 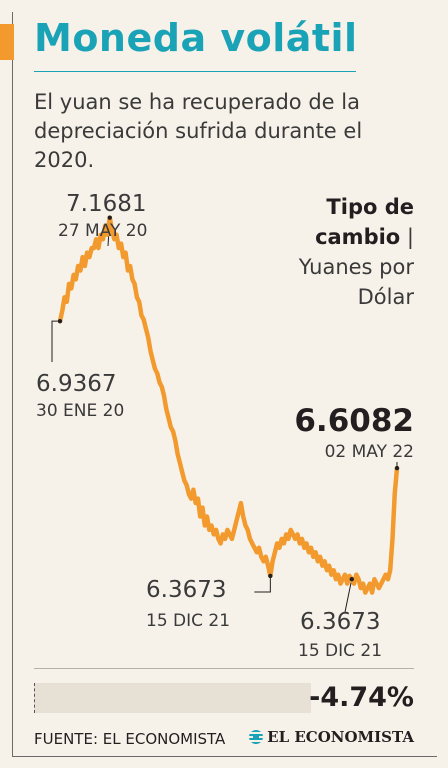 I want to click on accent-bar, so click(x=7, y=42).